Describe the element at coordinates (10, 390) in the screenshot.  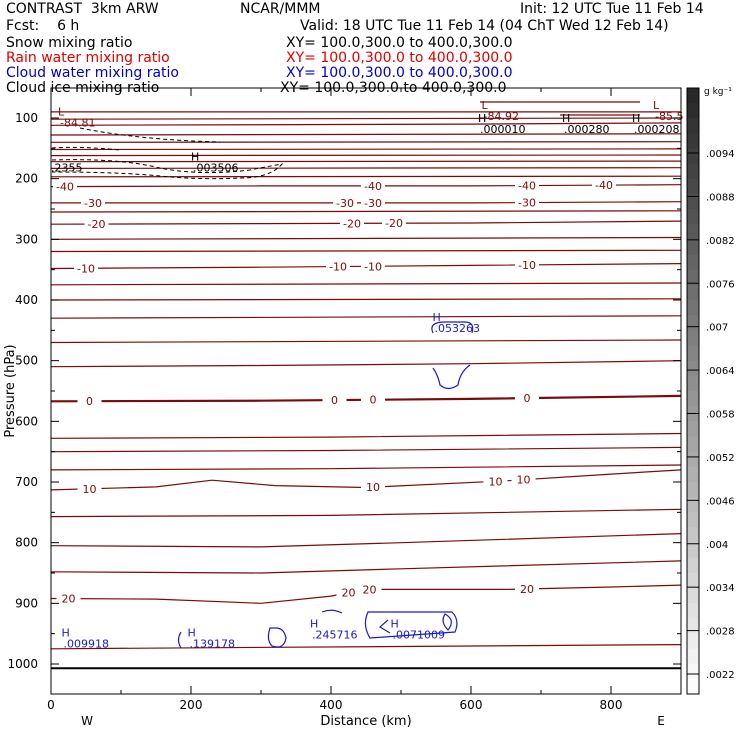
I see `y-axis-title: Pressure (hPa)` at that location.